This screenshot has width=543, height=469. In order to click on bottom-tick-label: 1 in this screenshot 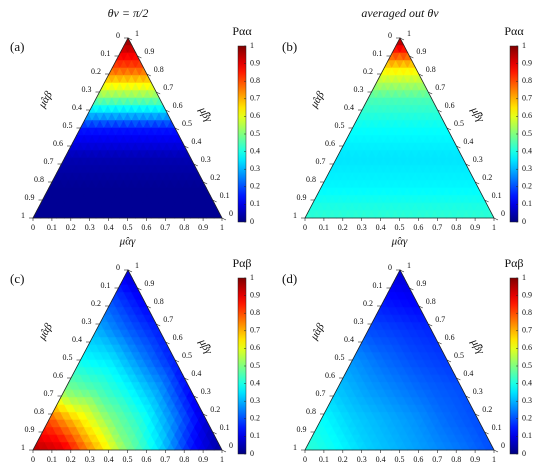, I will do `click(222, 459)`.